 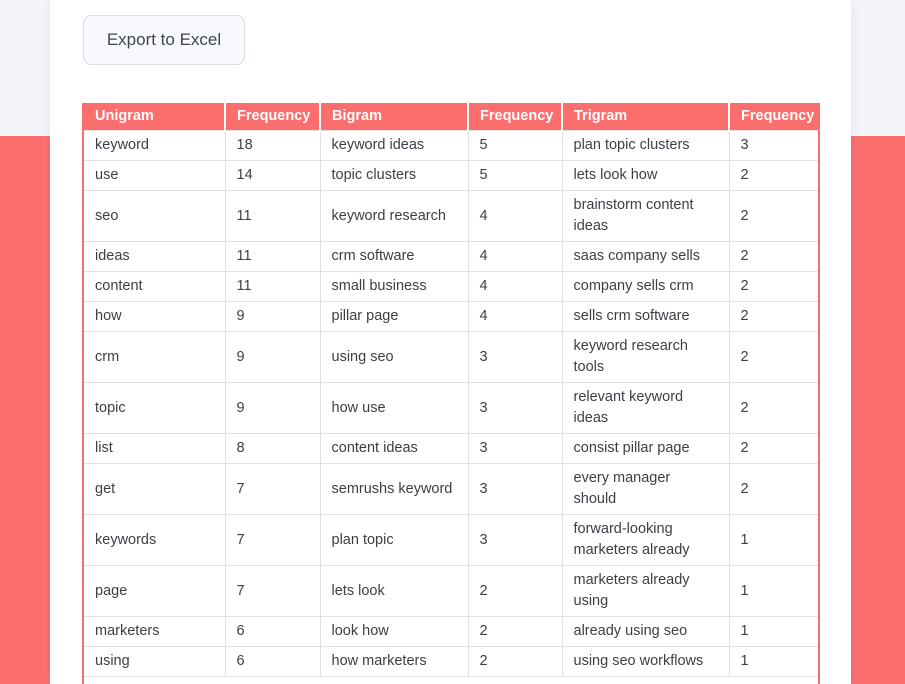 What do you see at coordinates (155, 357) in the screenshot?
I see `cell-unigram: crm` at bounding box center [155, 357].